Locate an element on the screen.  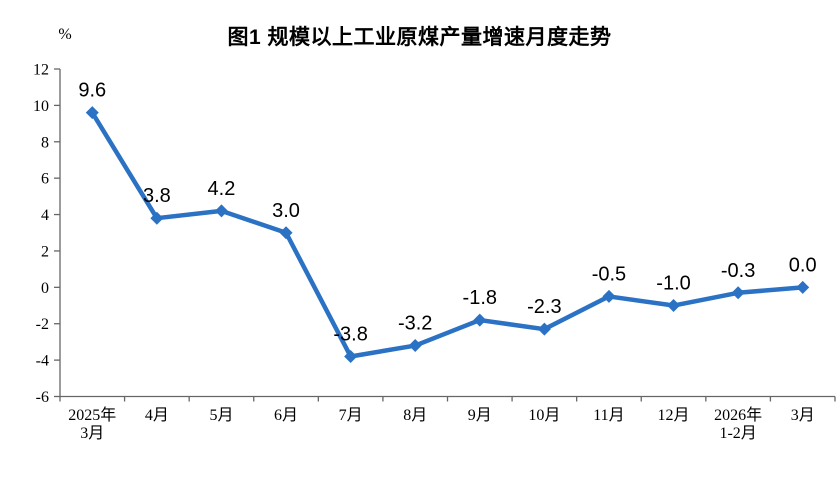
y-axis-tick-label: 2 is located at coordinates (45, 251).